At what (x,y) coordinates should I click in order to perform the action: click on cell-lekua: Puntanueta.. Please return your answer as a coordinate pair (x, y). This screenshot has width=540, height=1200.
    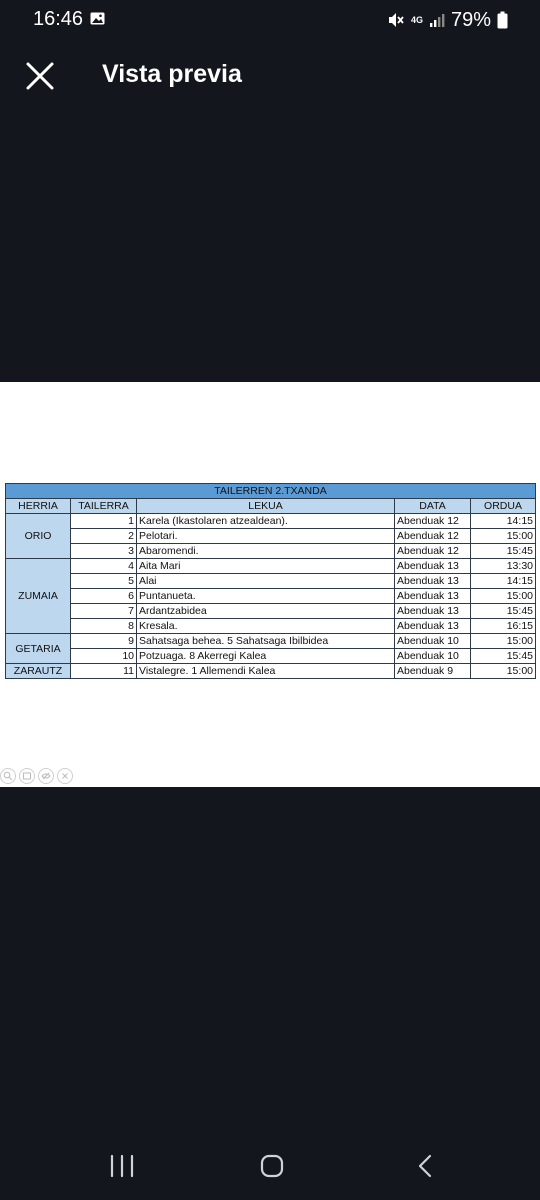
    Looking at the image, I should click on (265, 596).